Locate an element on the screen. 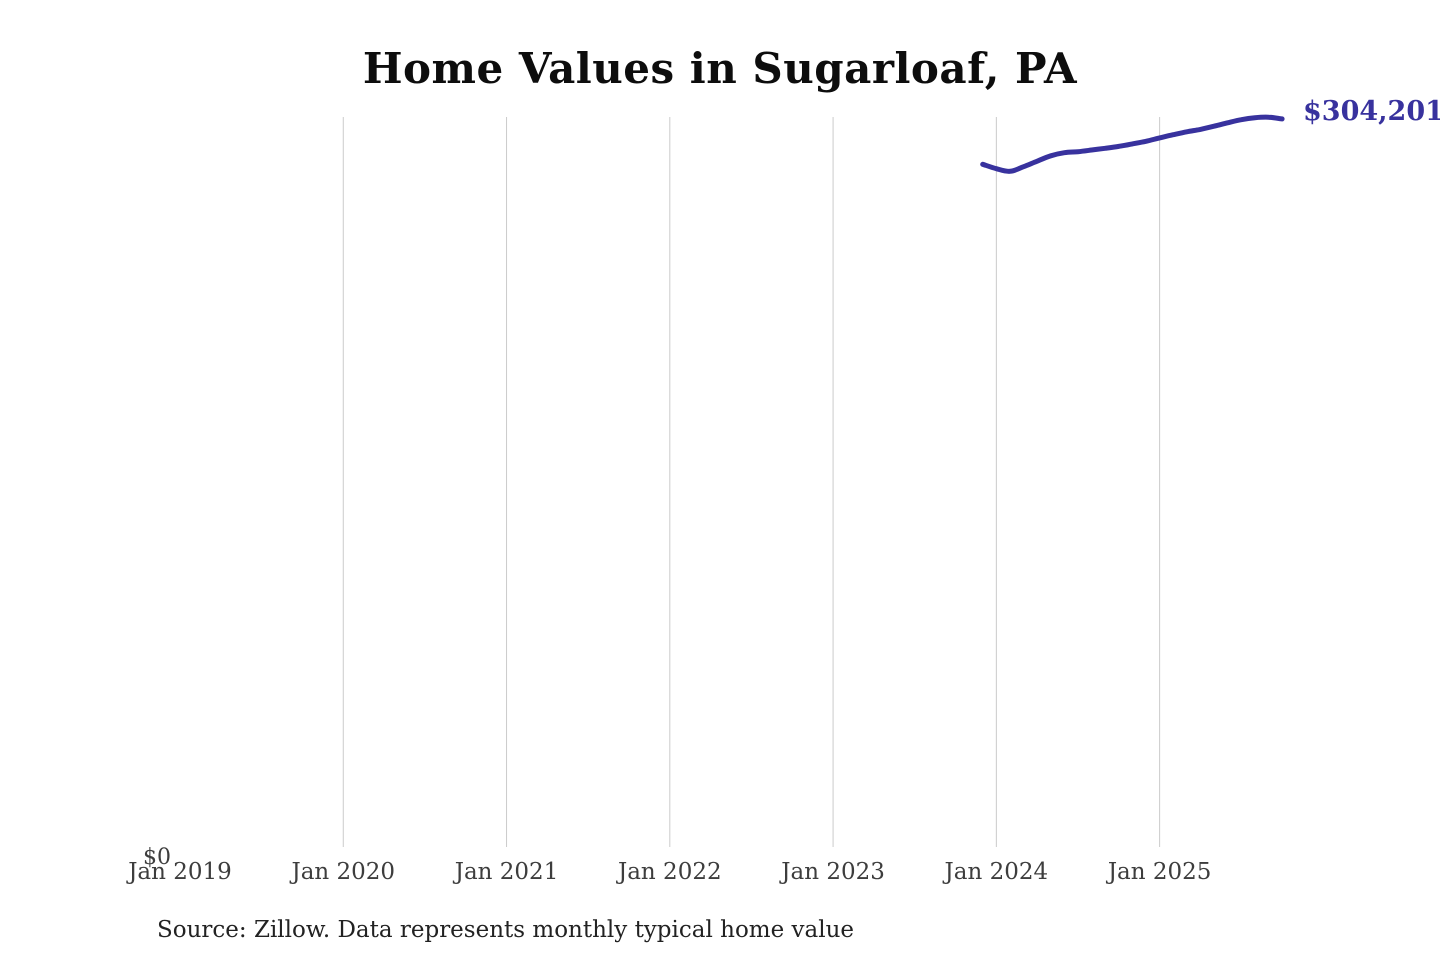  home-value-line is located at coordinates (1132, 144).